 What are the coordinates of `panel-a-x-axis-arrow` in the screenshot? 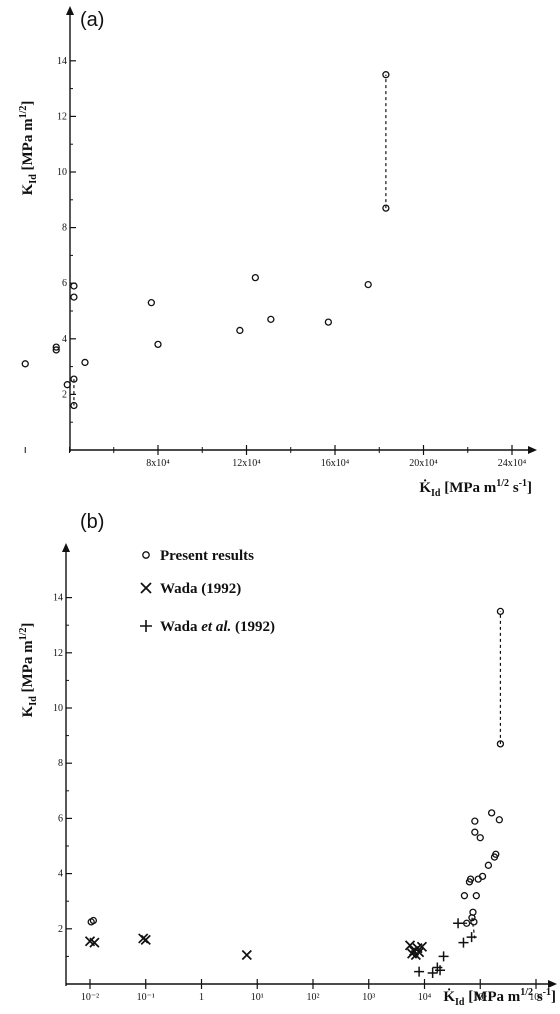 It's located at (532, 450).